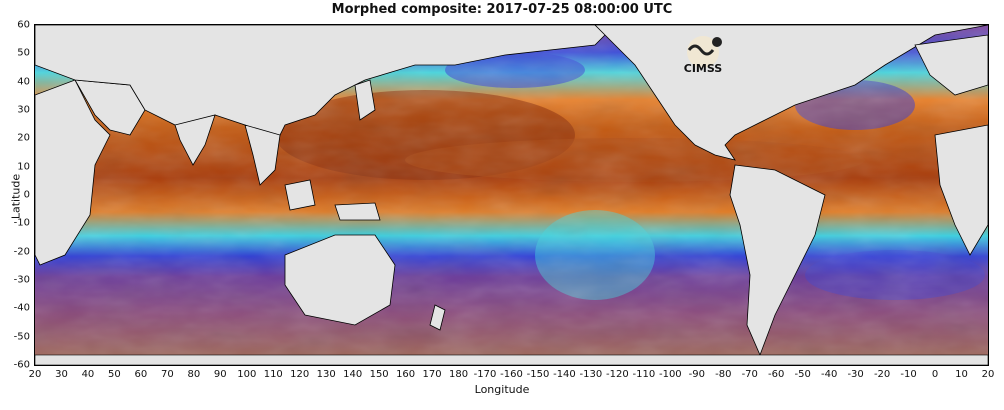  Describe the element at coordinates (502, 389) in the screenshot. I see `x-axis-label: Longitude` at that location.